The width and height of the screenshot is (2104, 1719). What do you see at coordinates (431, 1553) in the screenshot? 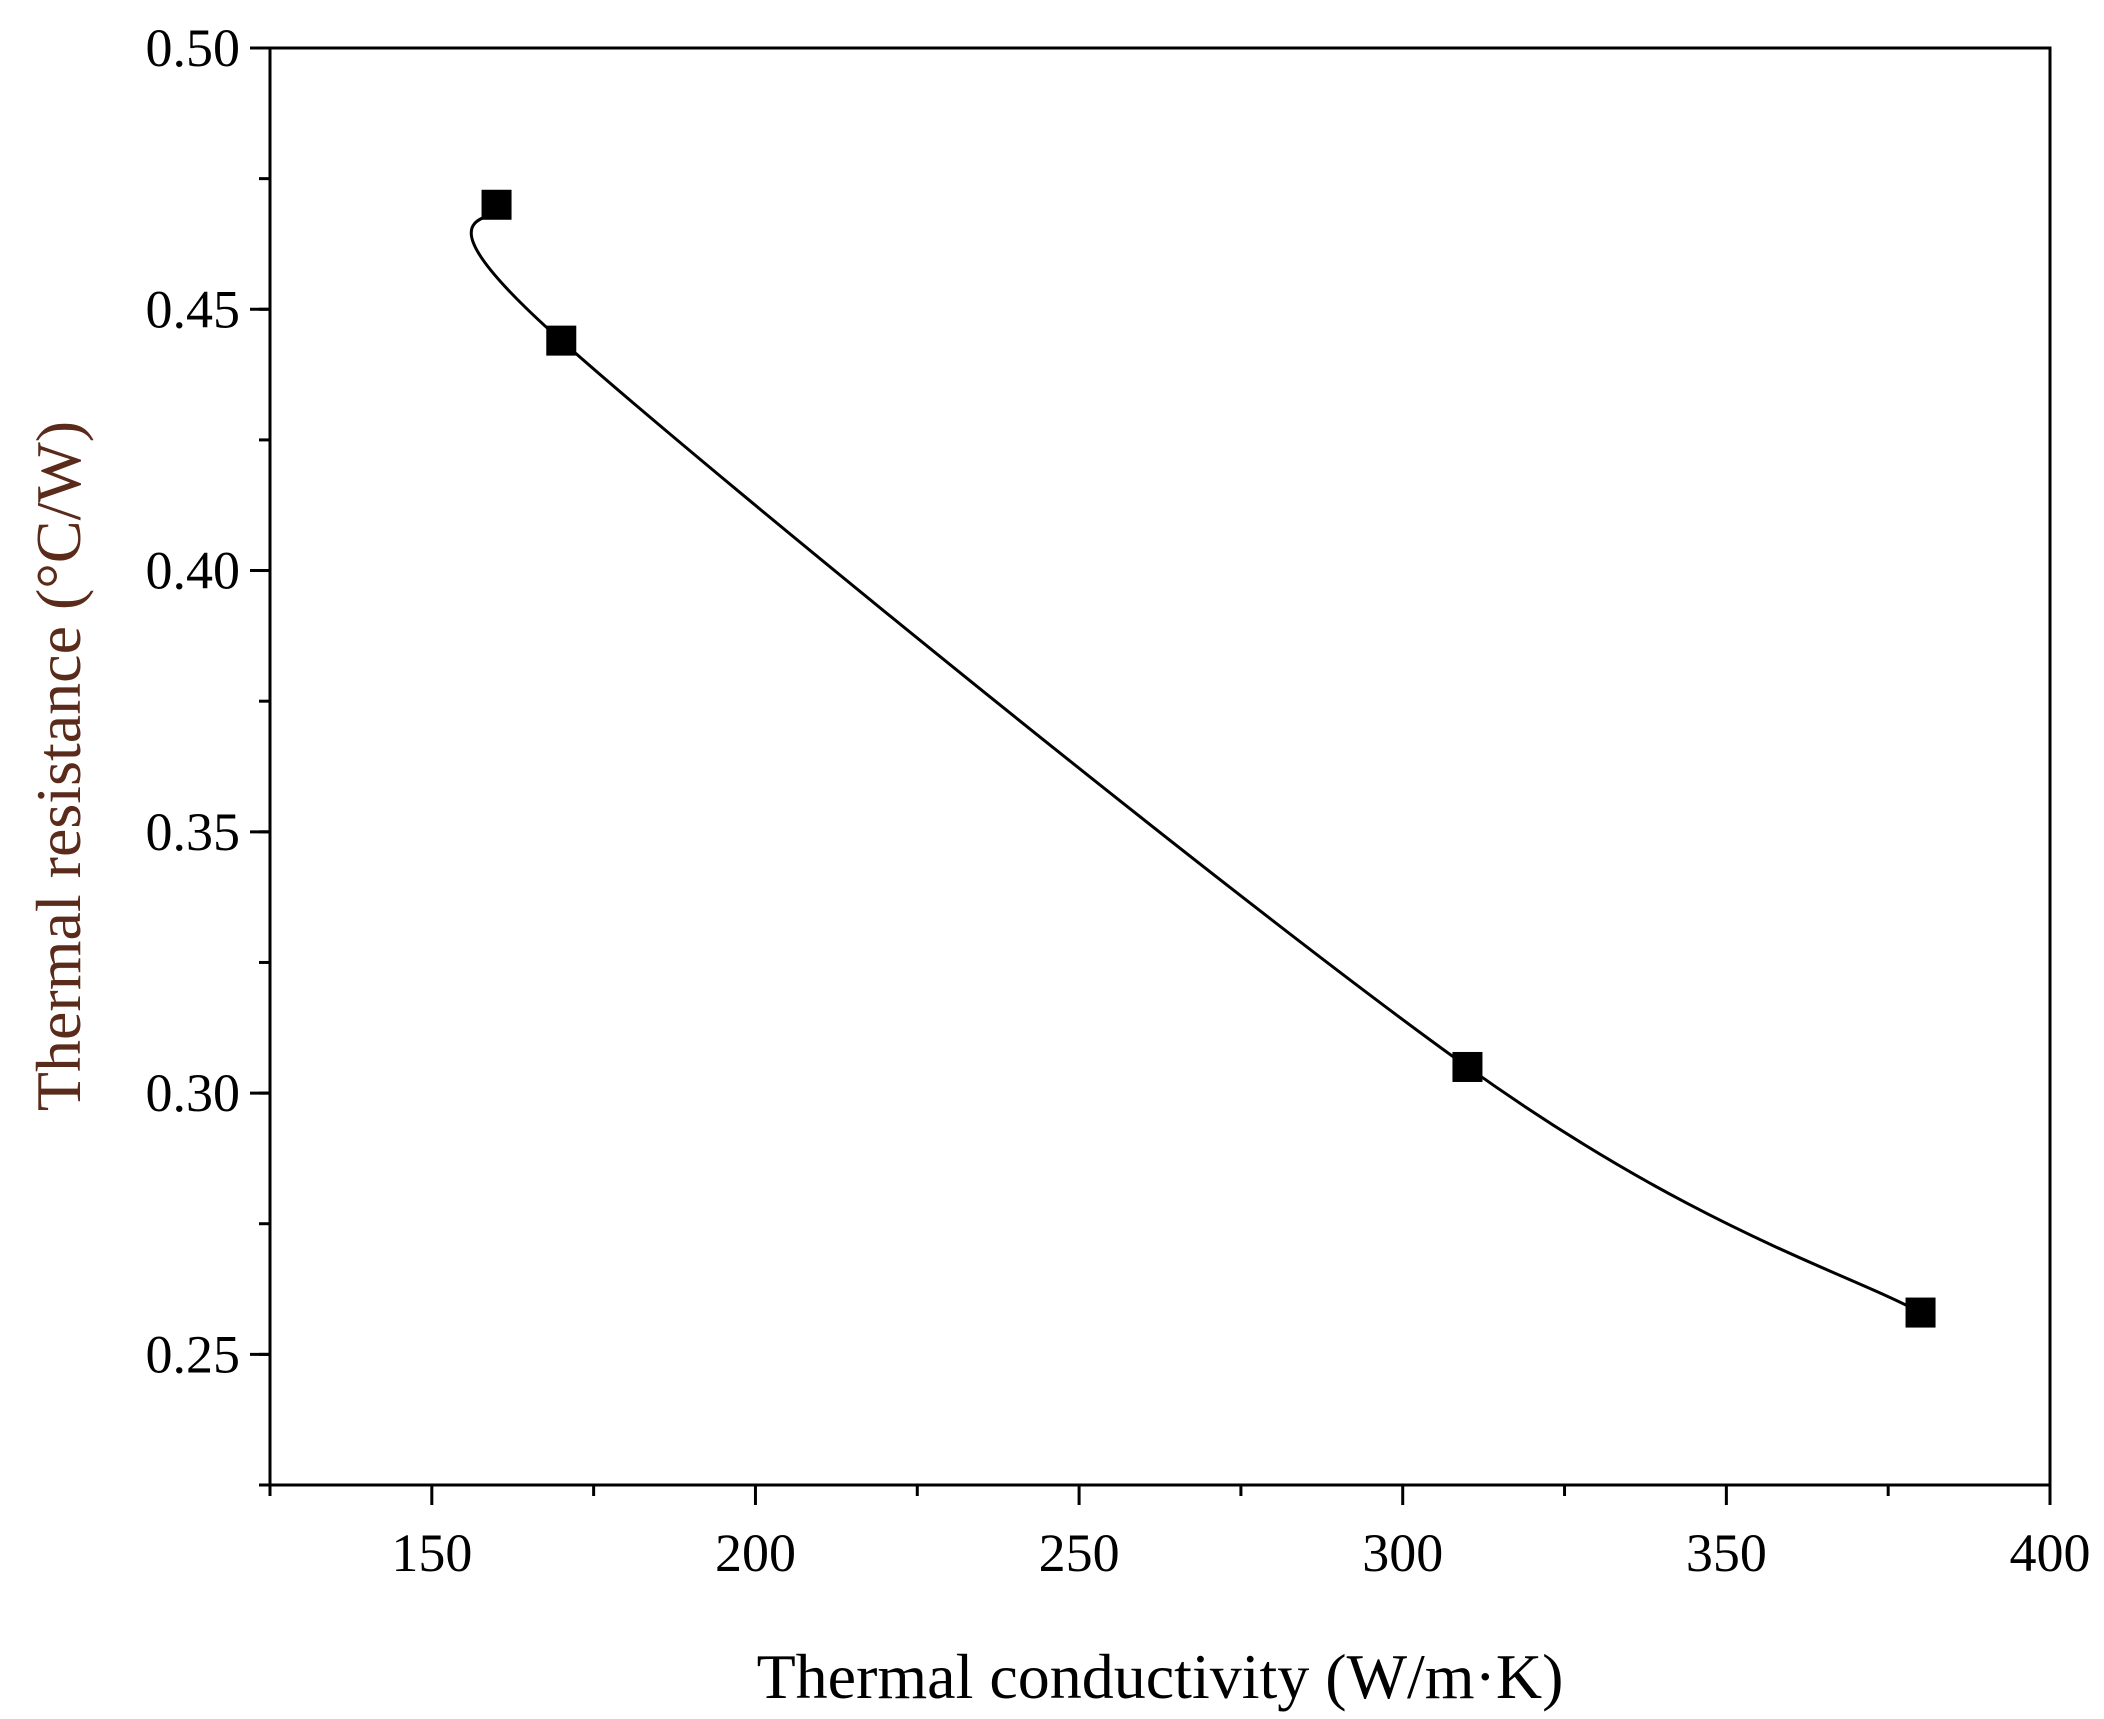
I see `x-tick-label-150: 150` at bounding box center [431, 1553].